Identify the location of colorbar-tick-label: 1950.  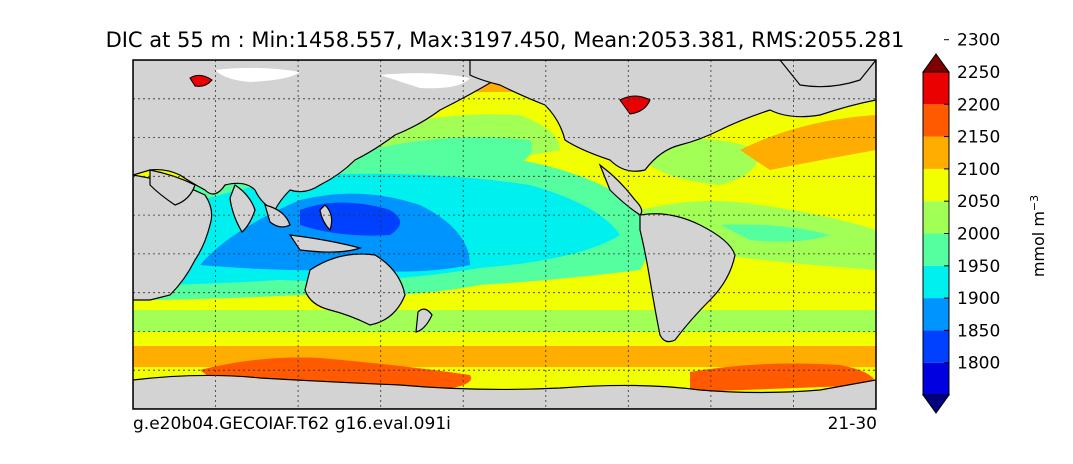
(978, 267).